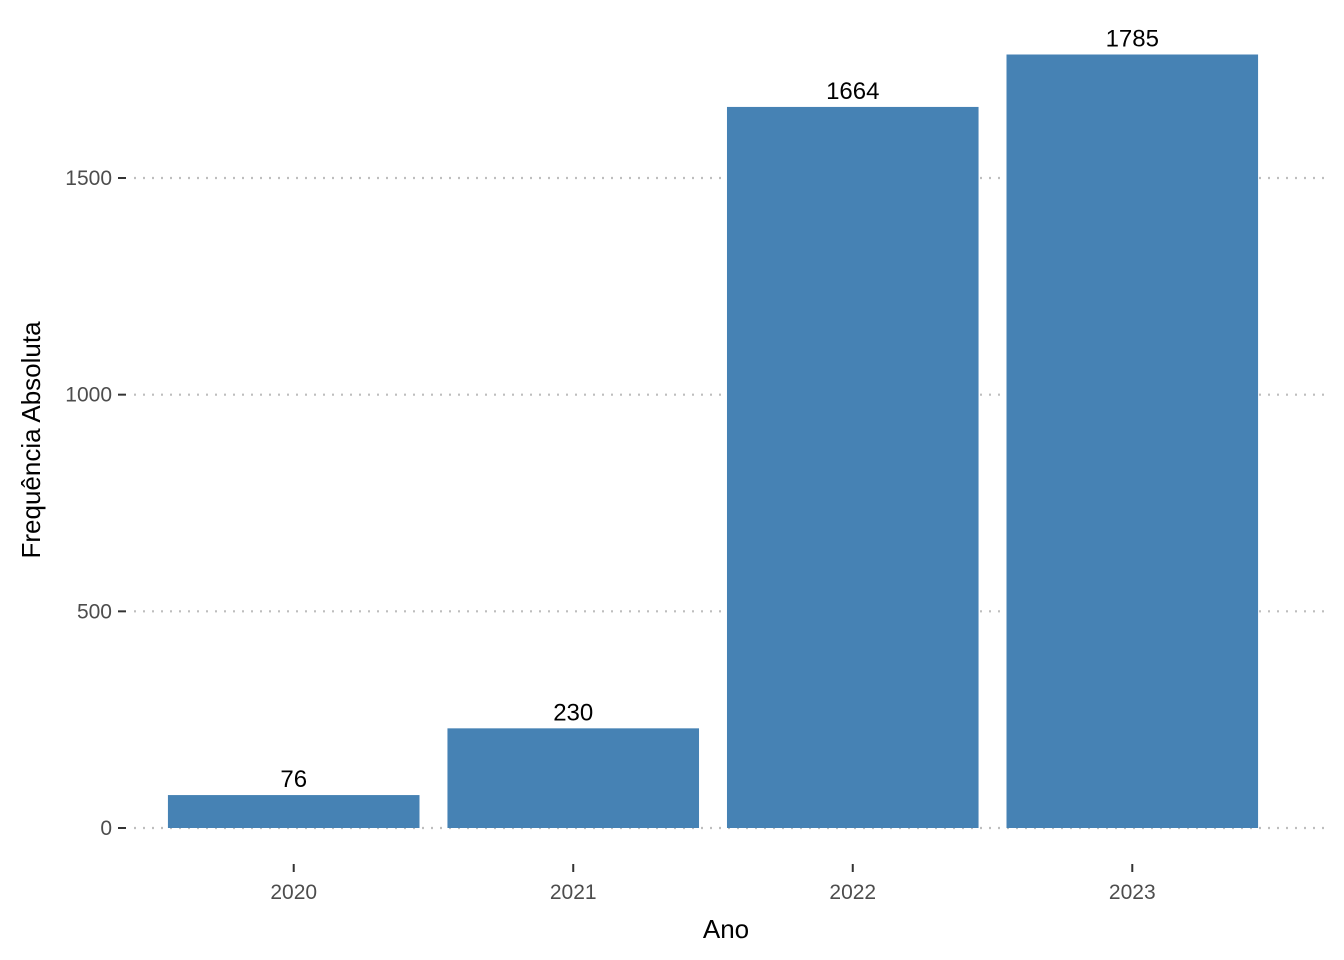 The width and height of the screenshot is (1344, 960). Describe the element at coordinates (106, 828) in the screenshot. I see `y-tick-label: 0` at that location.